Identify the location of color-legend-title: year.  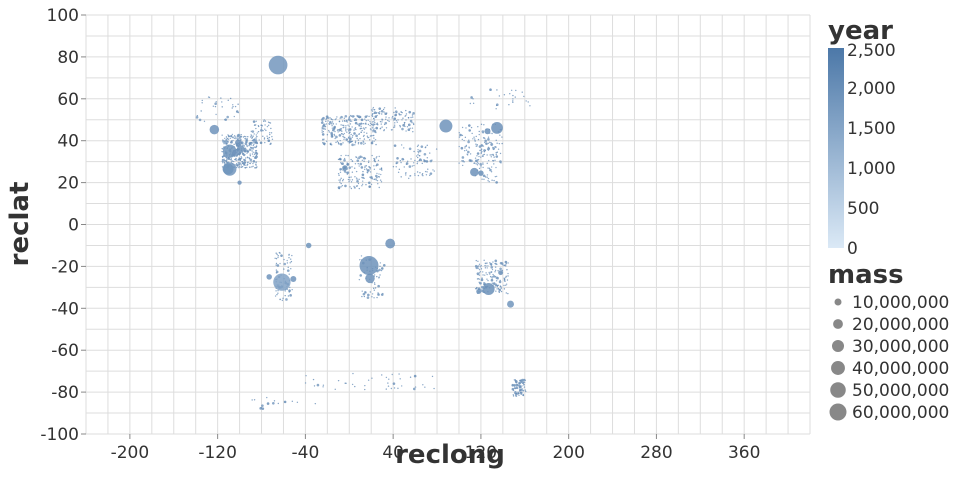
(860, 31).